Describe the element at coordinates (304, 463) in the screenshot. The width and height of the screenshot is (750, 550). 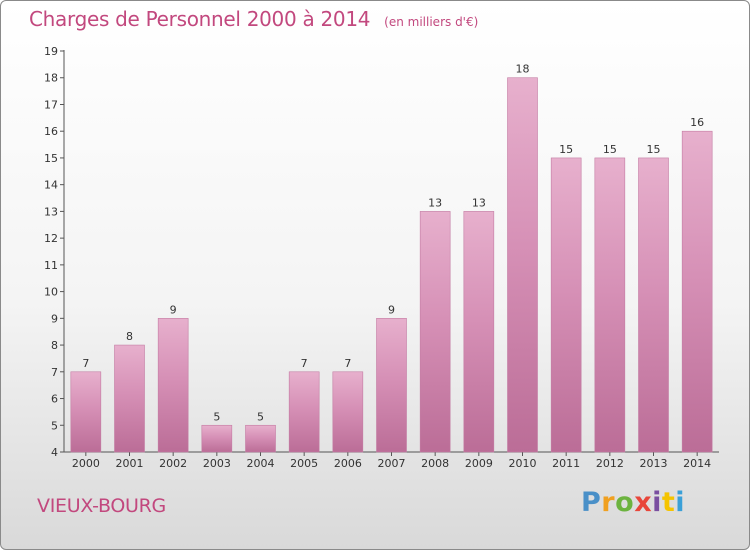
I see `x-tick-label: 2005` at that location.